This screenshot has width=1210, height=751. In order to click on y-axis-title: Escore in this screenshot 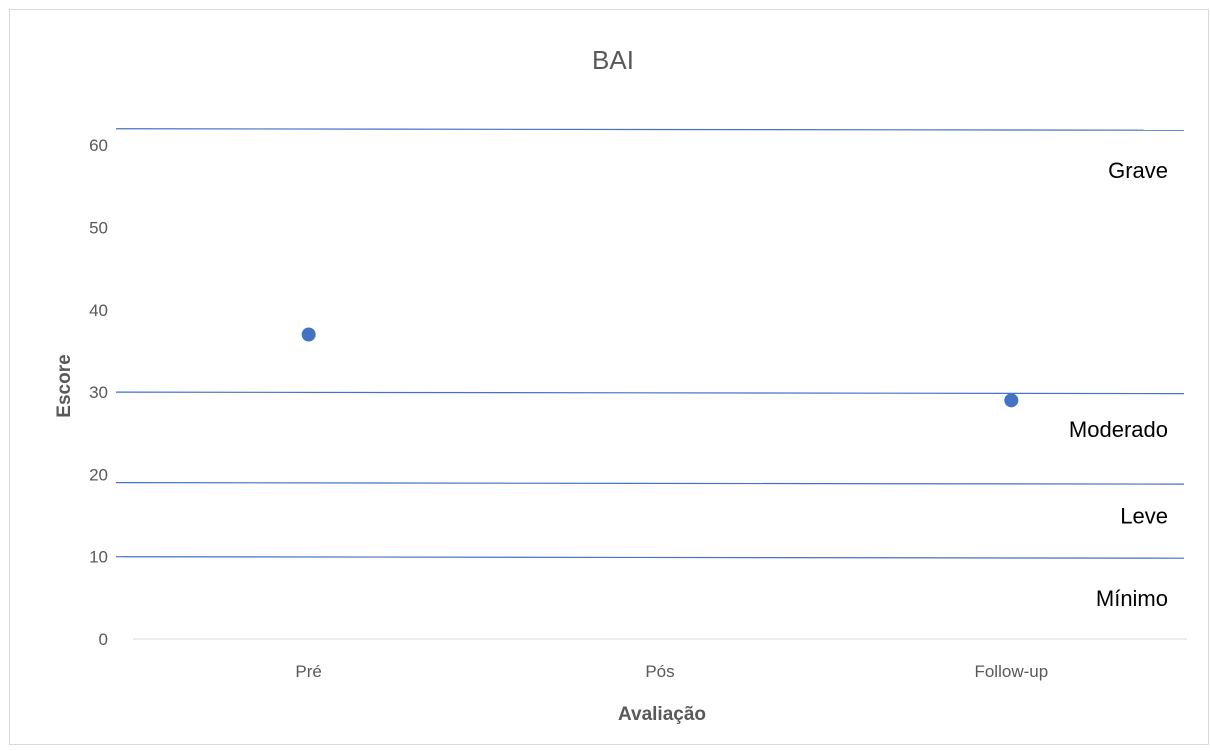, I will do `click(64, 385)`.